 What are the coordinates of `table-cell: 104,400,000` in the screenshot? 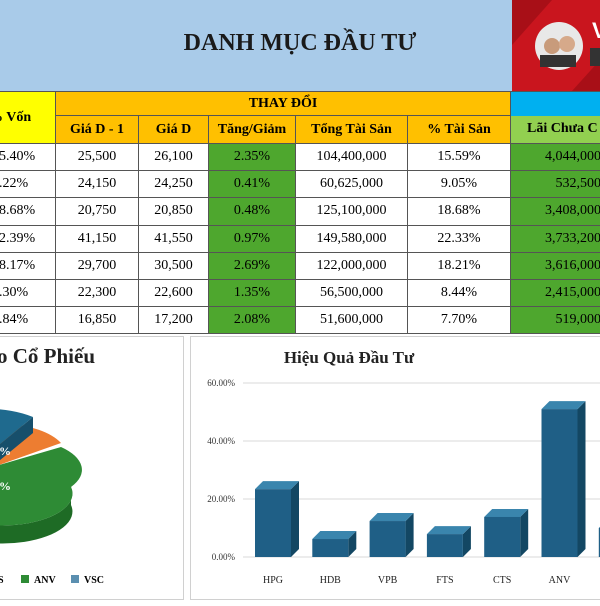 It's located at (351, 157).